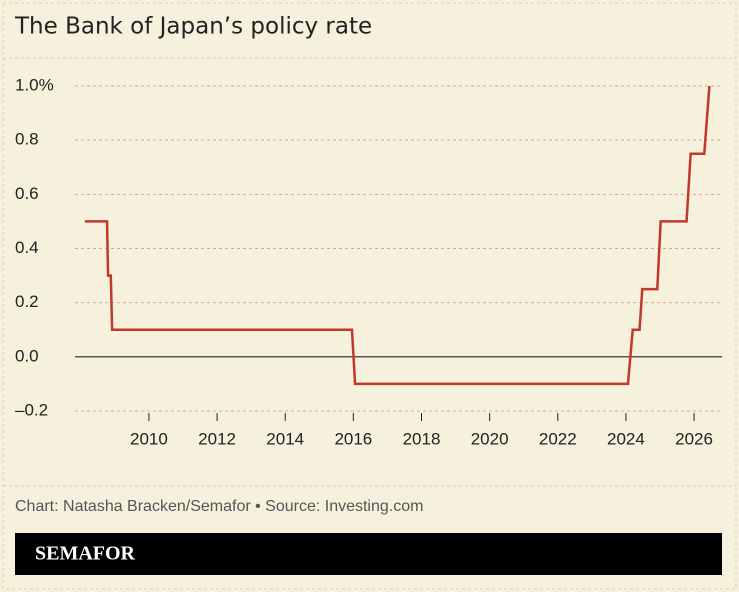 The width and height of the screenshot is (739, 592). What do you see at coordinates (422, 438) in the screenshot?
I see `x-tick-label: 2018` at bounding box center [422, 438].